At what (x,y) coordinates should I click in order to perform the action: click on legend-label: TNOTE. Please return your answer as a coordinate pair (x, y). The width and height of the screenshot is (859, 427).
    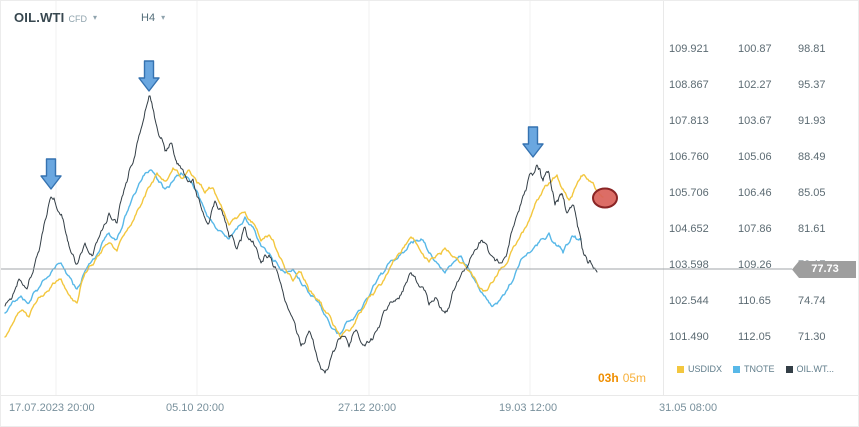
    Looking at the image, I should click on (759, 369).